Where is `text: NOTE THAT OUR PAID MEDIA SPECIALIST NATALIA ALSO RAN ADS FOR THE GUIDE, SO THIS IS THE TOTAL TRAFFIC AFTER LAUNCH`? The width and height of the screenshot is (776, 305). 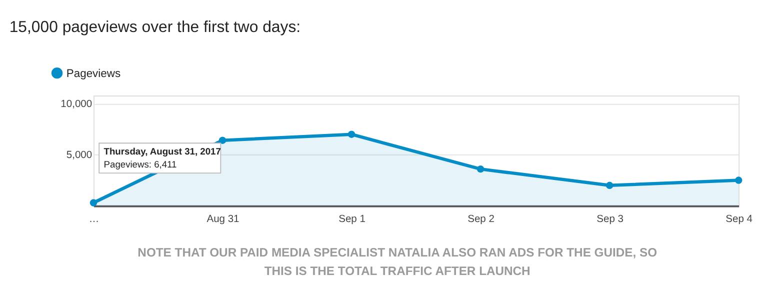 text: NOTE THAT OUR PAID MEDIA SPECIALIST NATALIA ALSO RAN ADS FOR THE GUIDE, SO THIS IS THE TOTAL TRAFFIC AFTER LAUNCH is located at coordinates (398, 261).